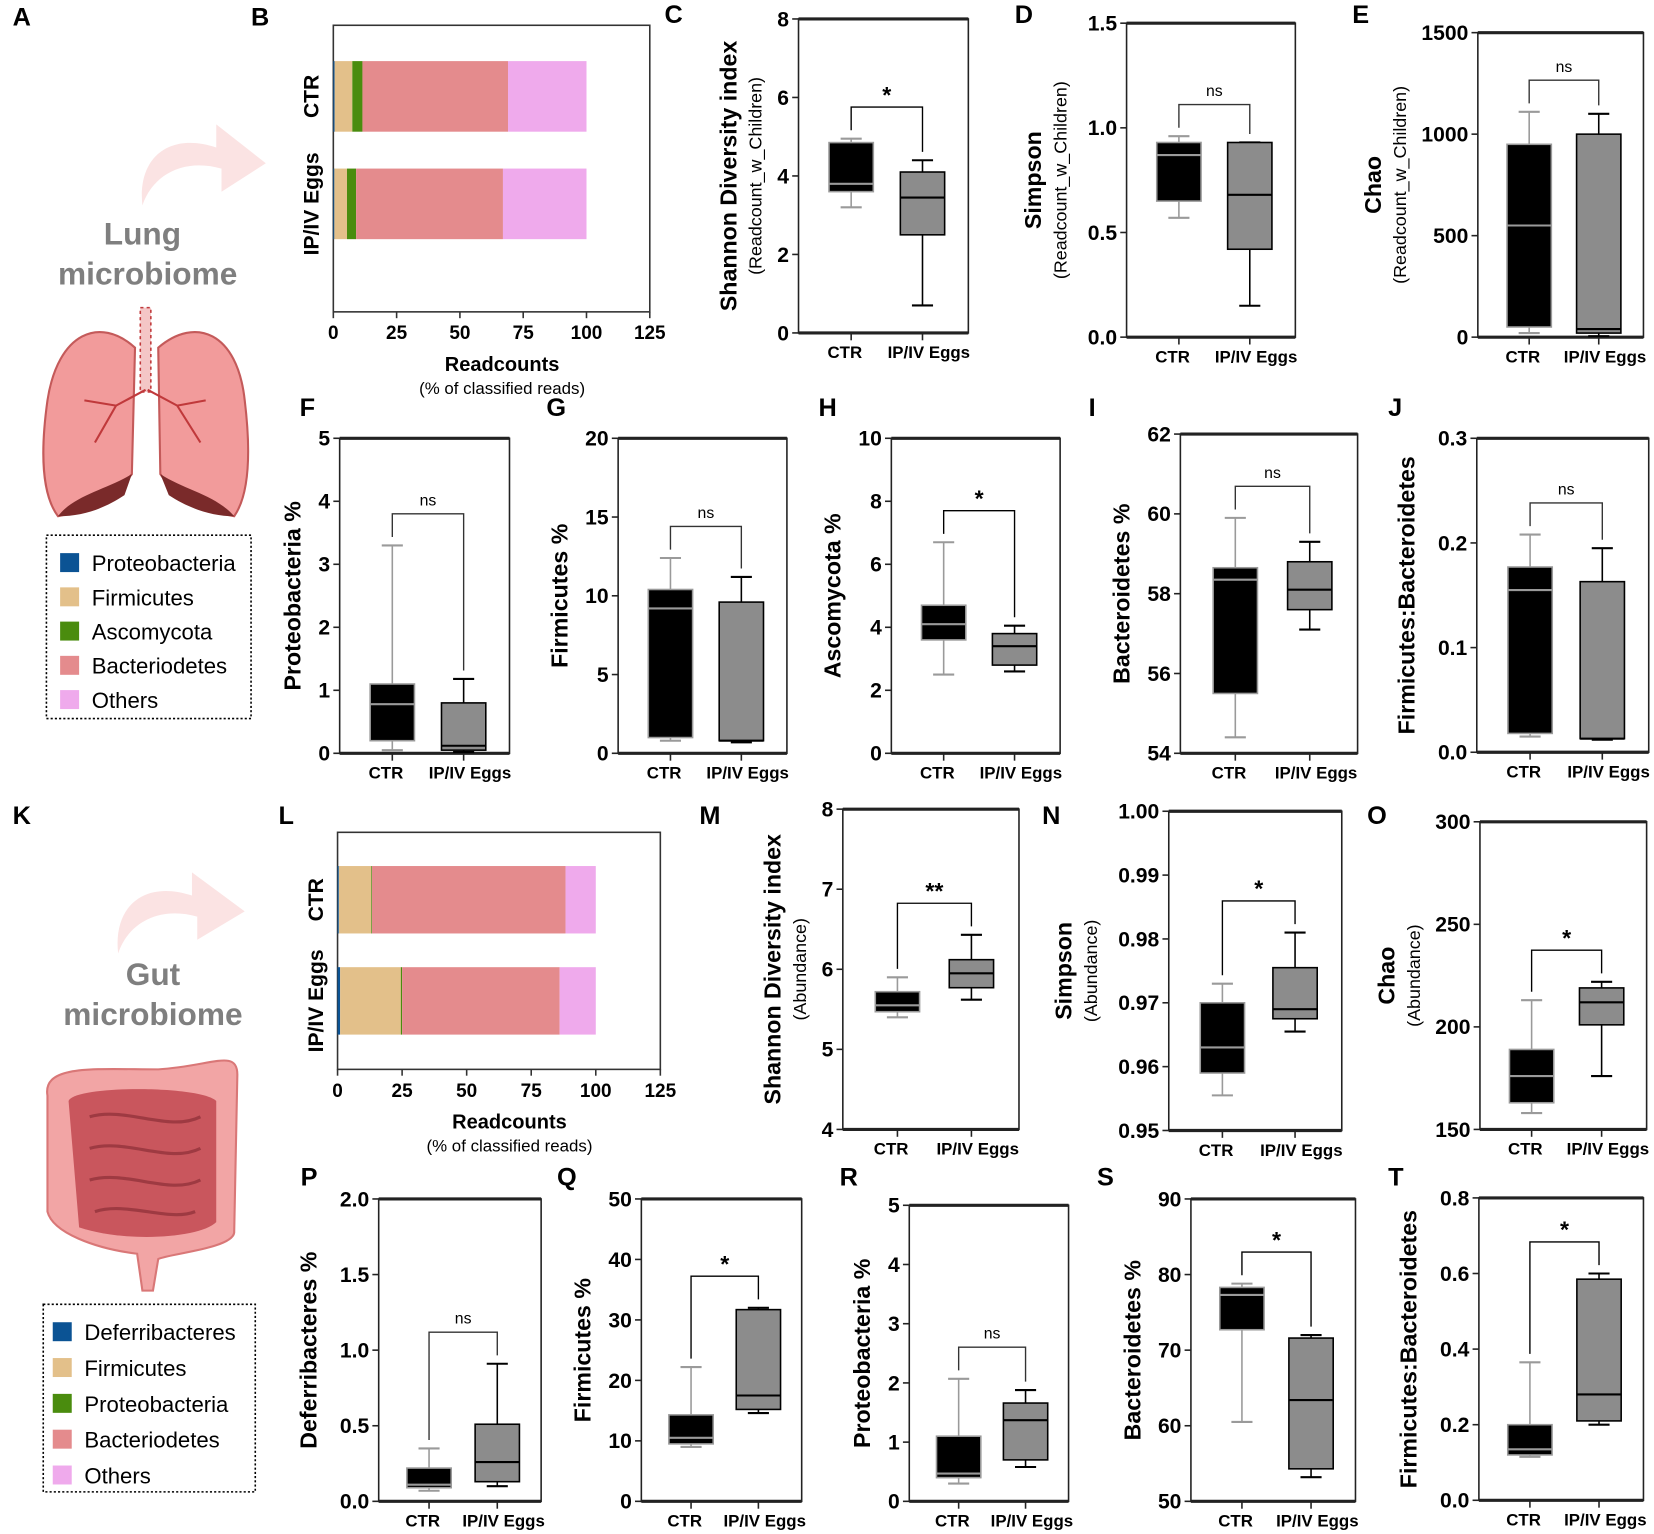 The image size is (1654, 1534). Describe the element at coordinates (260, 17) in the screenshot. I see `panel-letter: B` at that location.